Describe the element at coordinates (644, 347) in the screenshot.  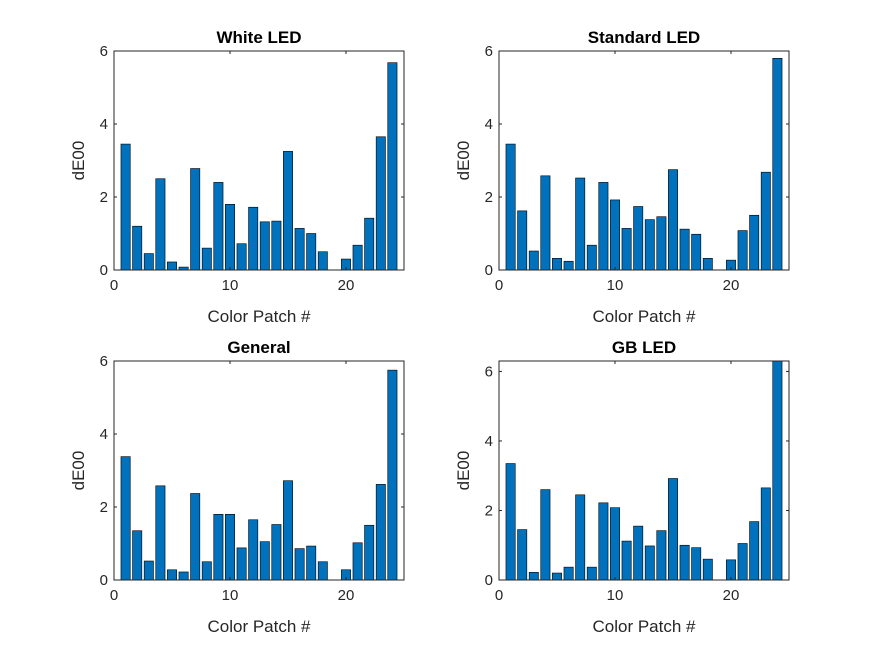
I see `chart-title: GB LED` at that location.